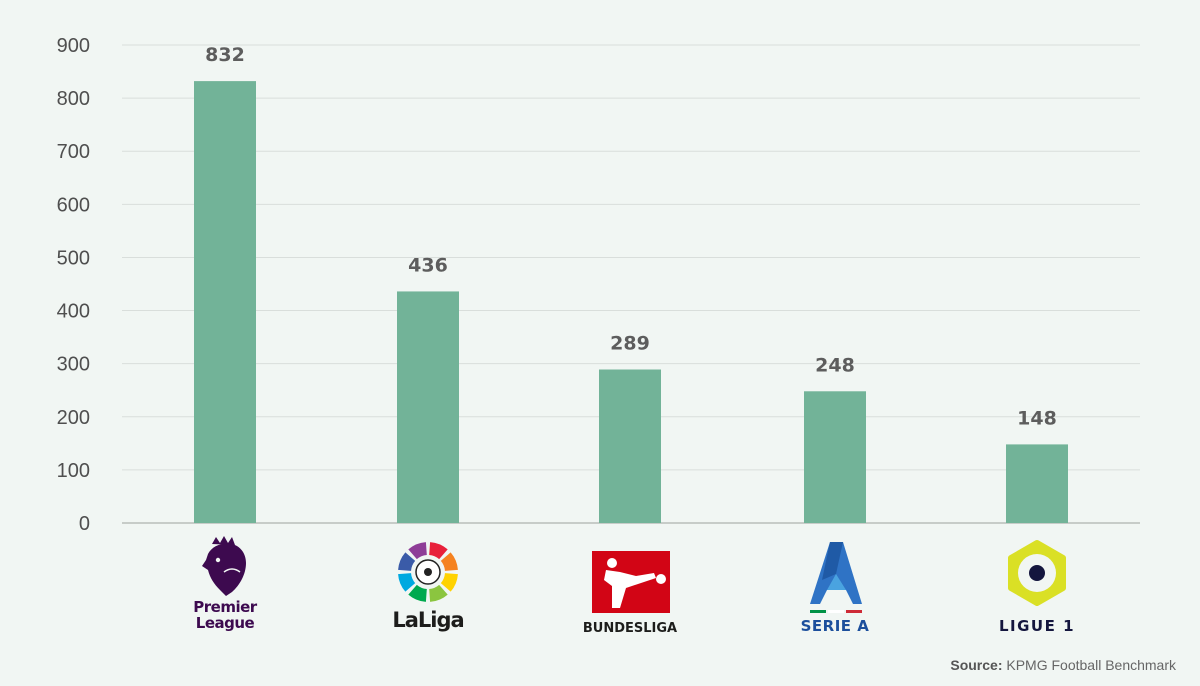 Image resolution: width=1200 pixels, height=686 pixels. I want to click on source-label: Source:, so click(976, 665).